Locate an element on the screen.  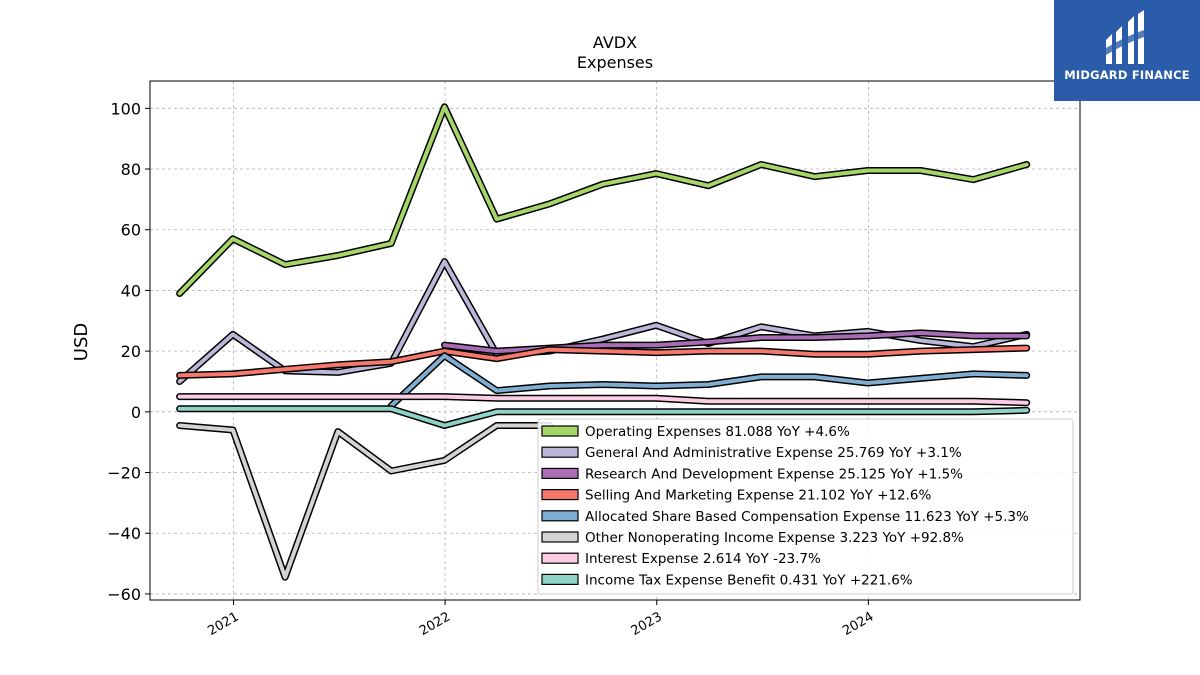
logo-text: MIDGARD FINANCE is located at coordinates (1127, 75).